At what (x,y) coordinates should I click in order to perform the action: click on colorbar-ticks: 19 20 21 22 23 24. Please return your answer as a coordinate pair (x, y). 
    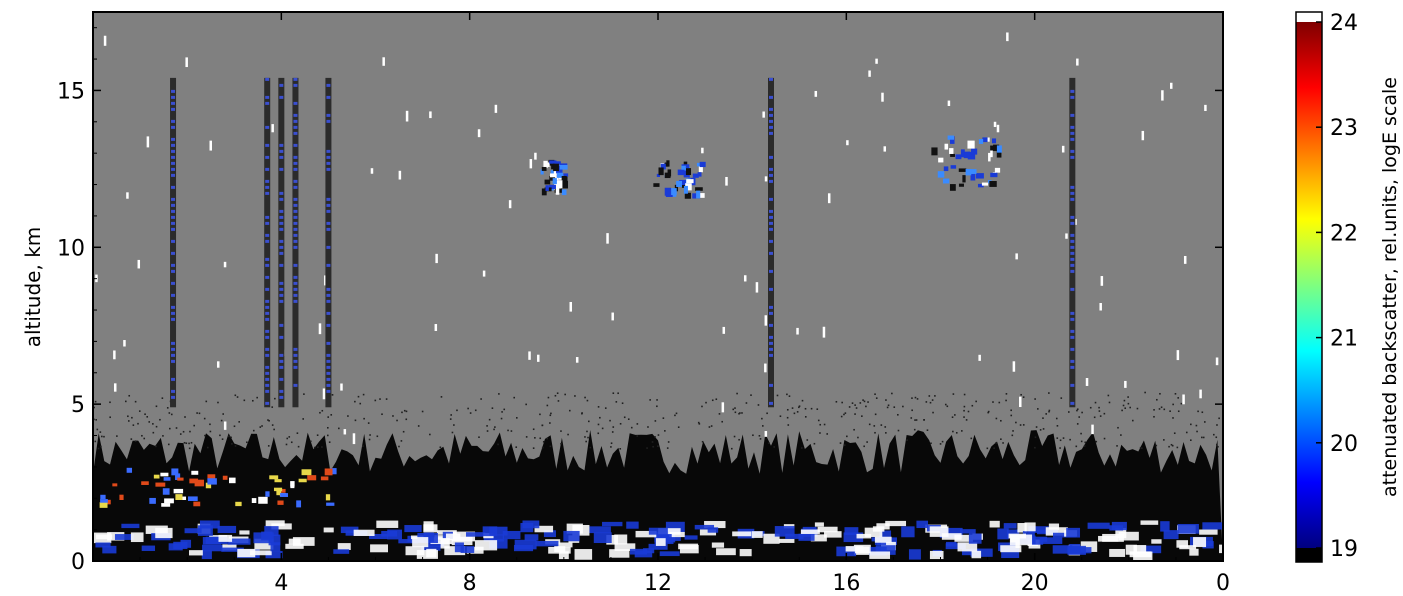
    Looking at the image, I should click on (1337, 286).